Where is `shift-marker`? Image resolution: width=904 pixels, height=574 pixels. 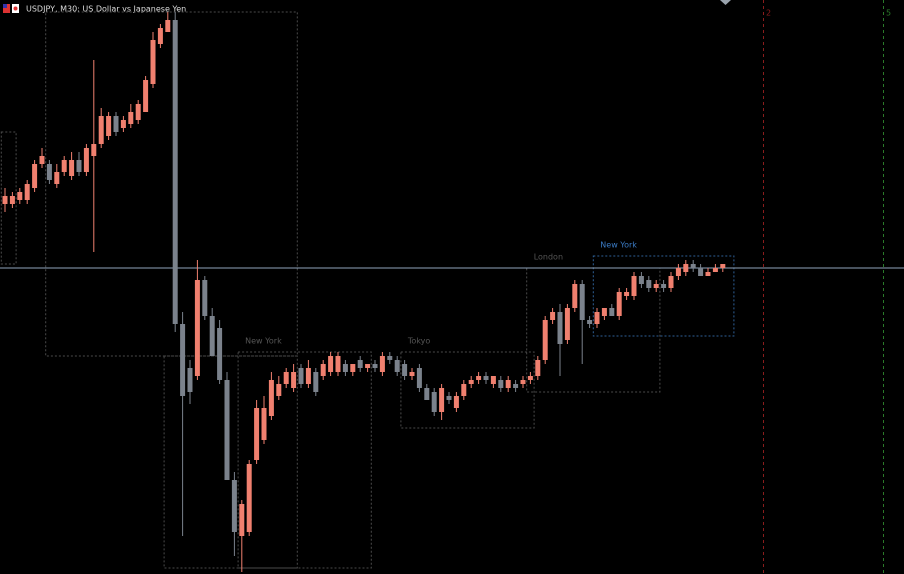
shift-marker is located at coordinates (725, 2).